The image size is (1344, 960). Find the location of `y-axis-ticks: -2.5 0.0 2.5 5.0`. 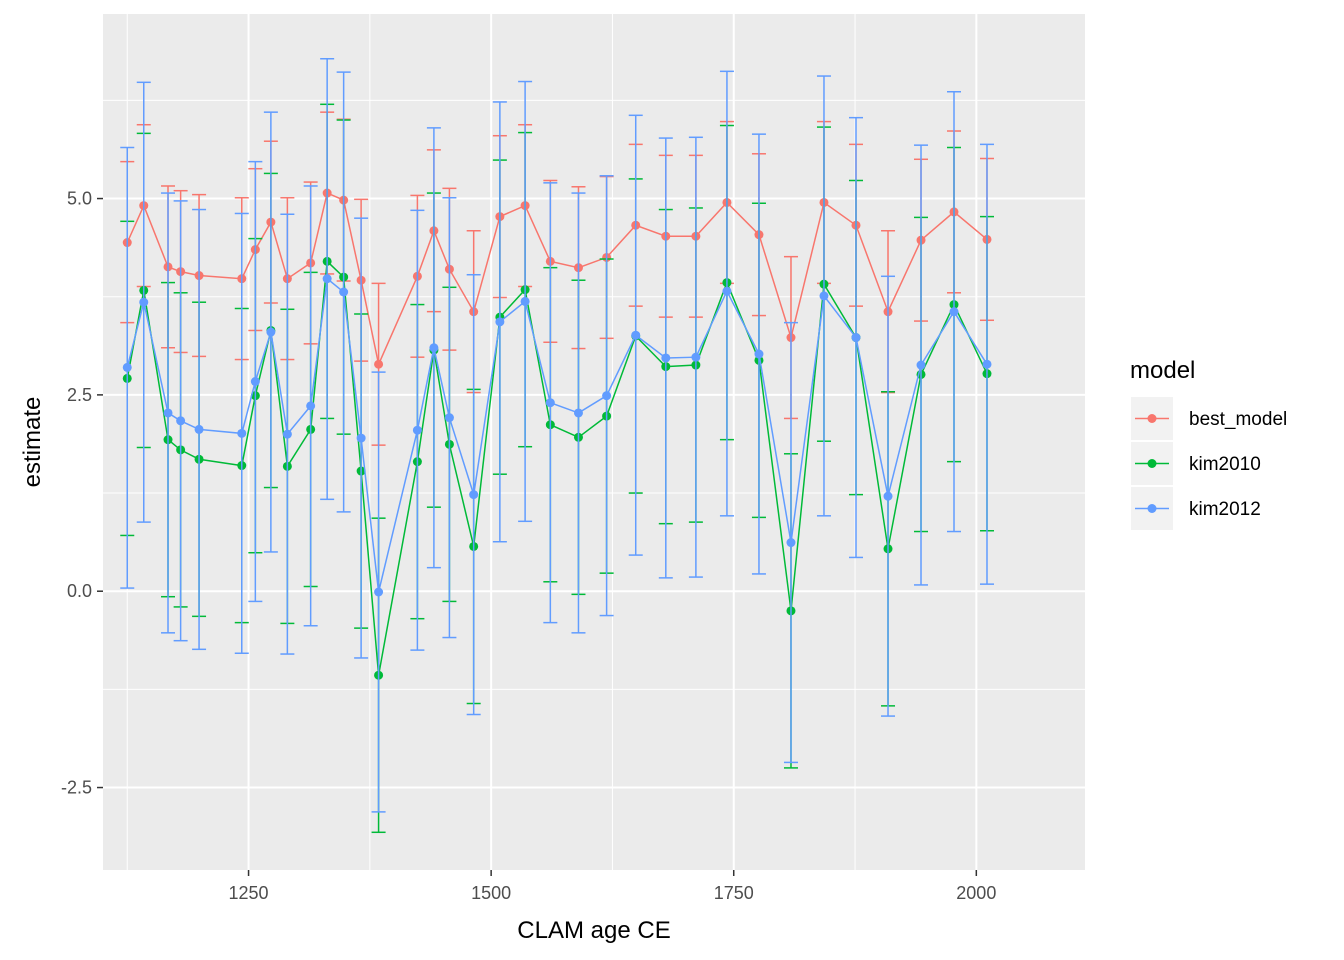

y-axis-ticks: -2.5 0.0 2.5 5.0 is located at coordinates (82, 493).